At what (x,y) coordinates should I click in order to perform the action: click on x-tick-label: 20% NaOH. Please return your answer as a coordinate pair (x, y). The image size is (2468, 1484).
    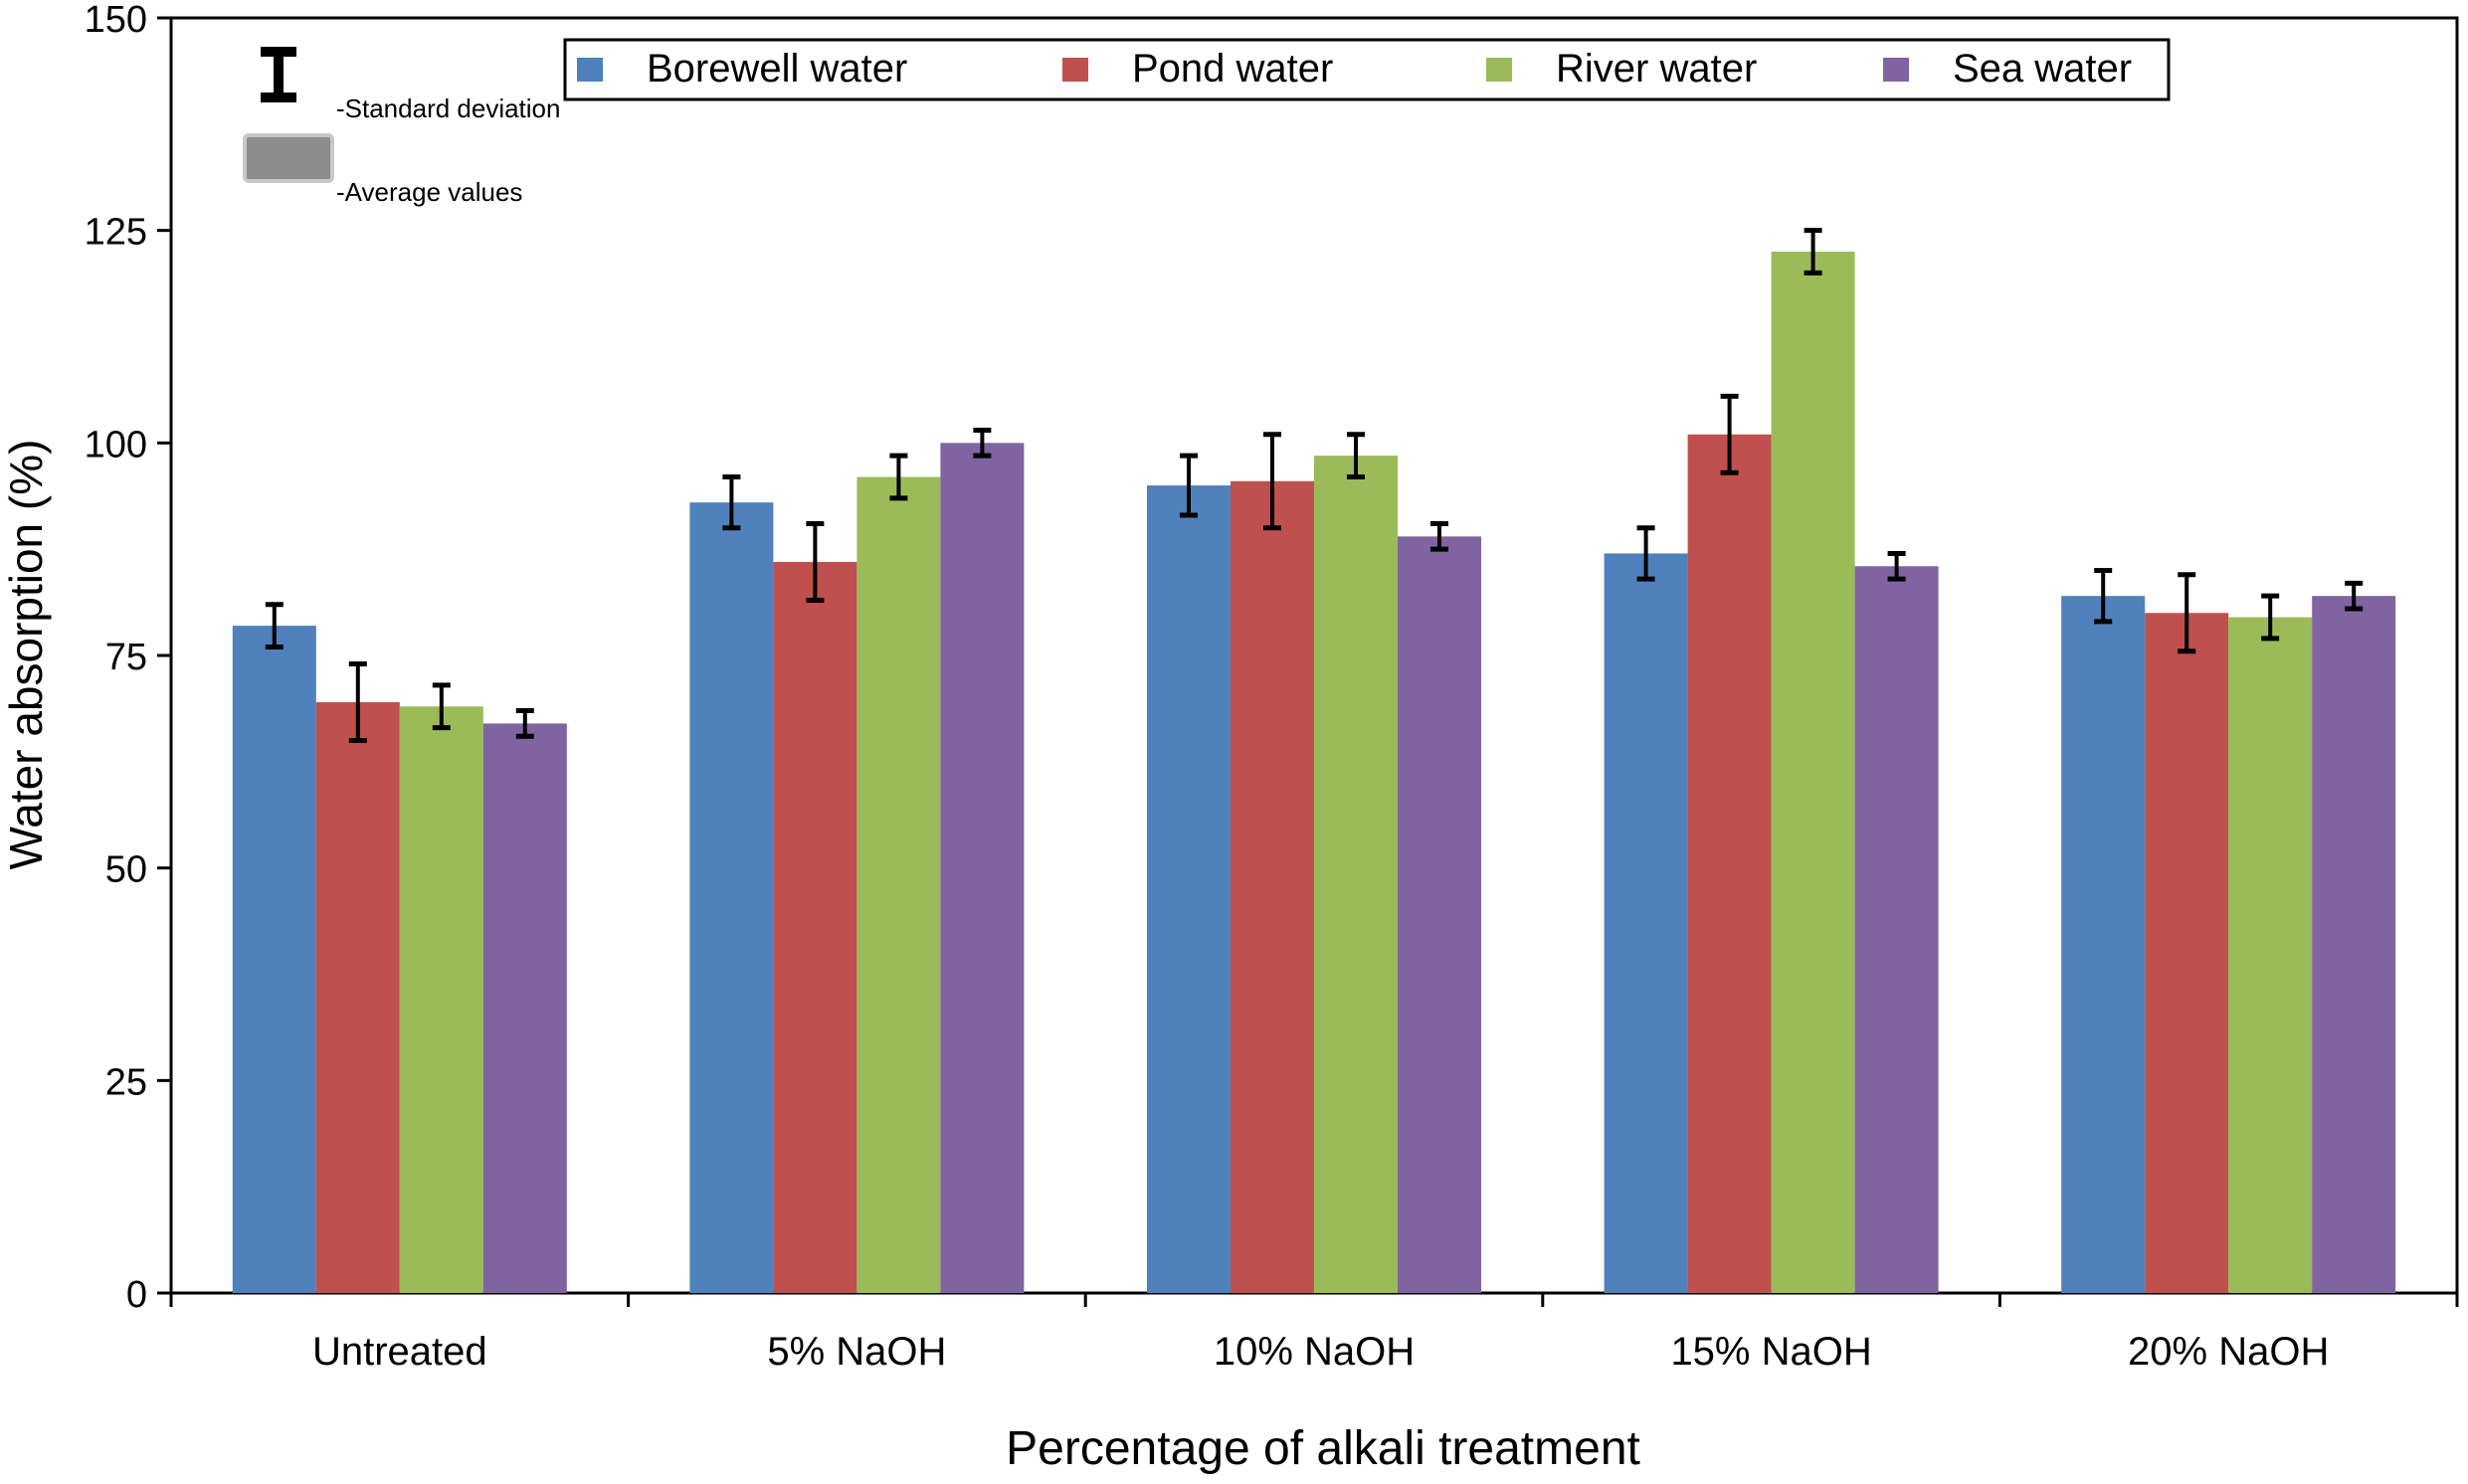
    Looking at the image, I should click on (2228, 1352).